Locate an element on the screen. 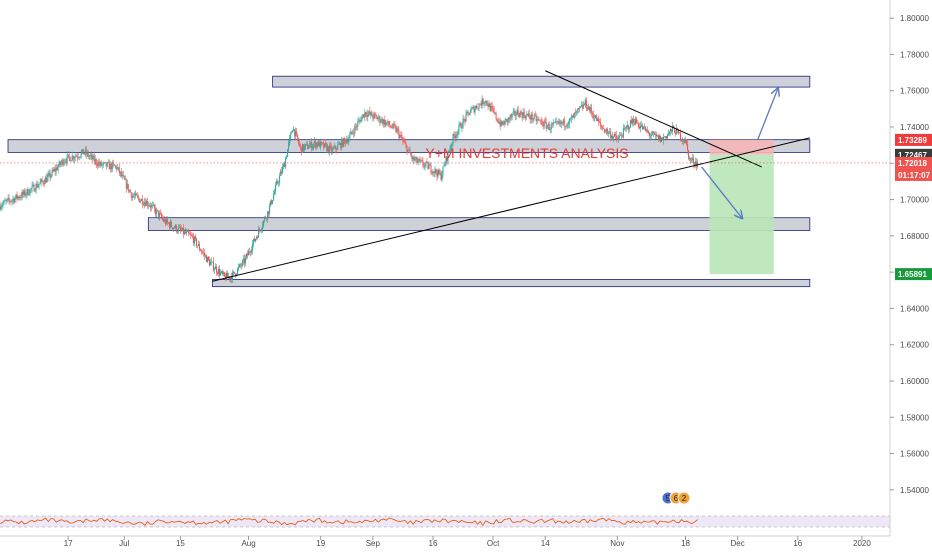 The width and height of the screenshot is (932, 555). event-badge is located at coordinates (684, 498).